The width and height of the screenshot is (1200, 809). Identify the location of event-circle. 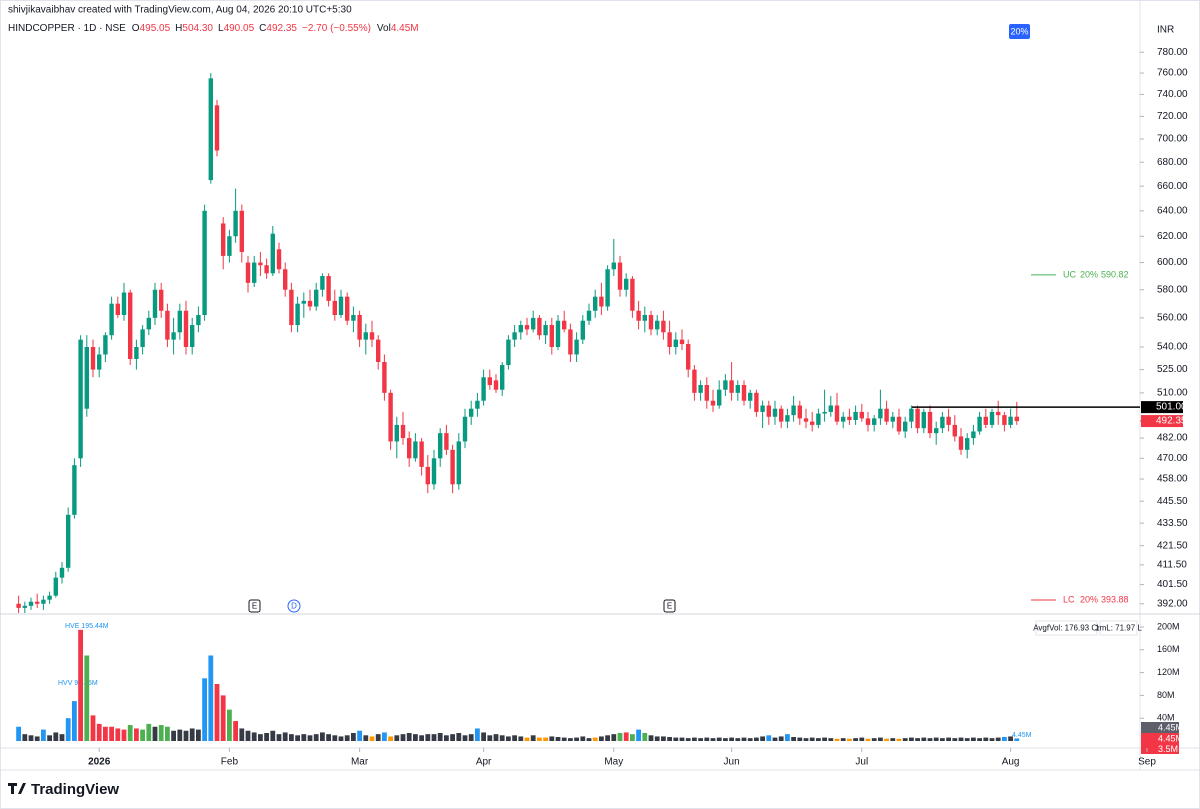
(294, 606).